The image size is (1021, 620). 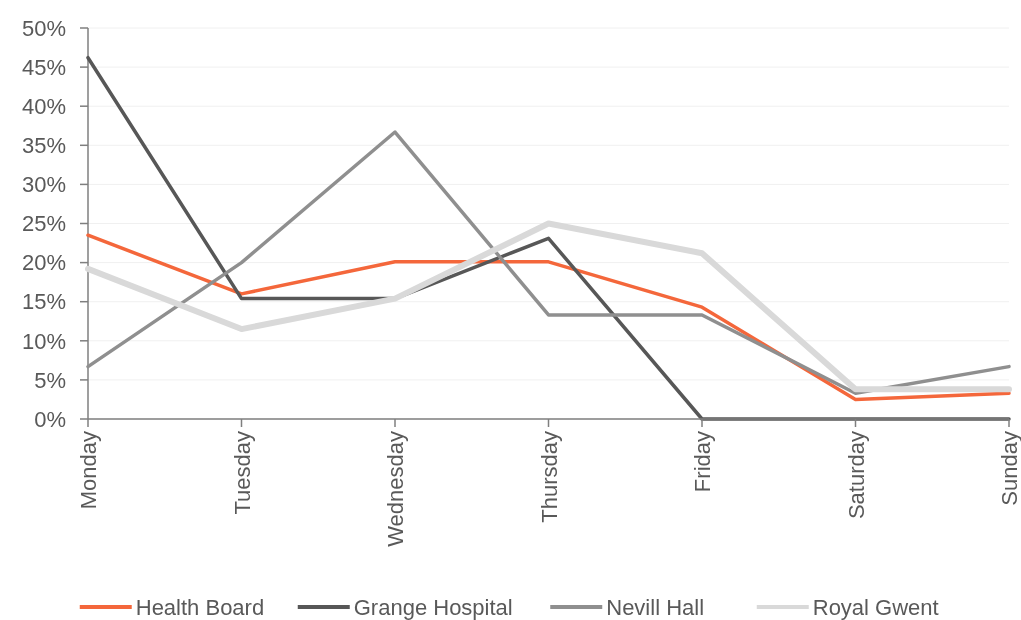 What do you see at coordinates (43, 28) in the screenshot?
I see `y-tick-label: 50%` at bounding box center [43, 28].